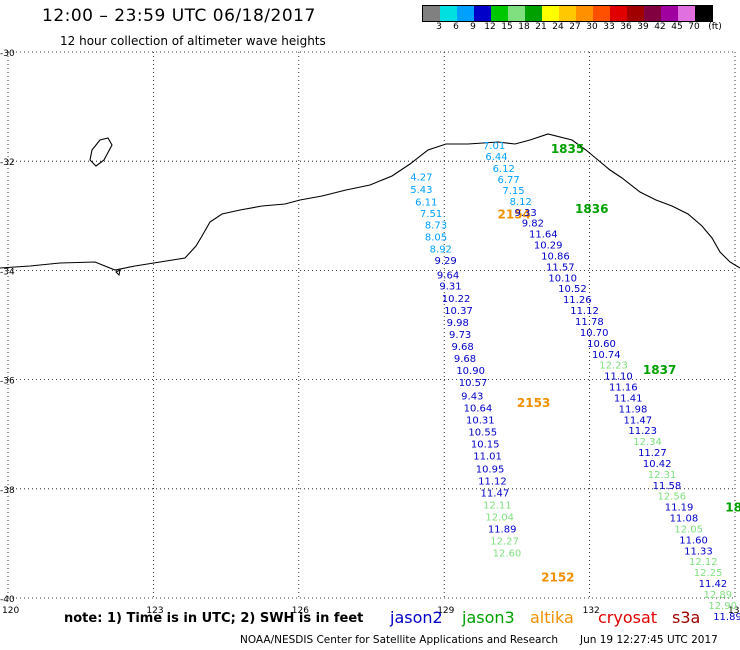 Image resolution: width=740 pixels, height=650 pixels. What do you see at coordinates (734, 611) in the screenshot?
I see `lon-tick-label: 135` at bounding box center [734, 611].